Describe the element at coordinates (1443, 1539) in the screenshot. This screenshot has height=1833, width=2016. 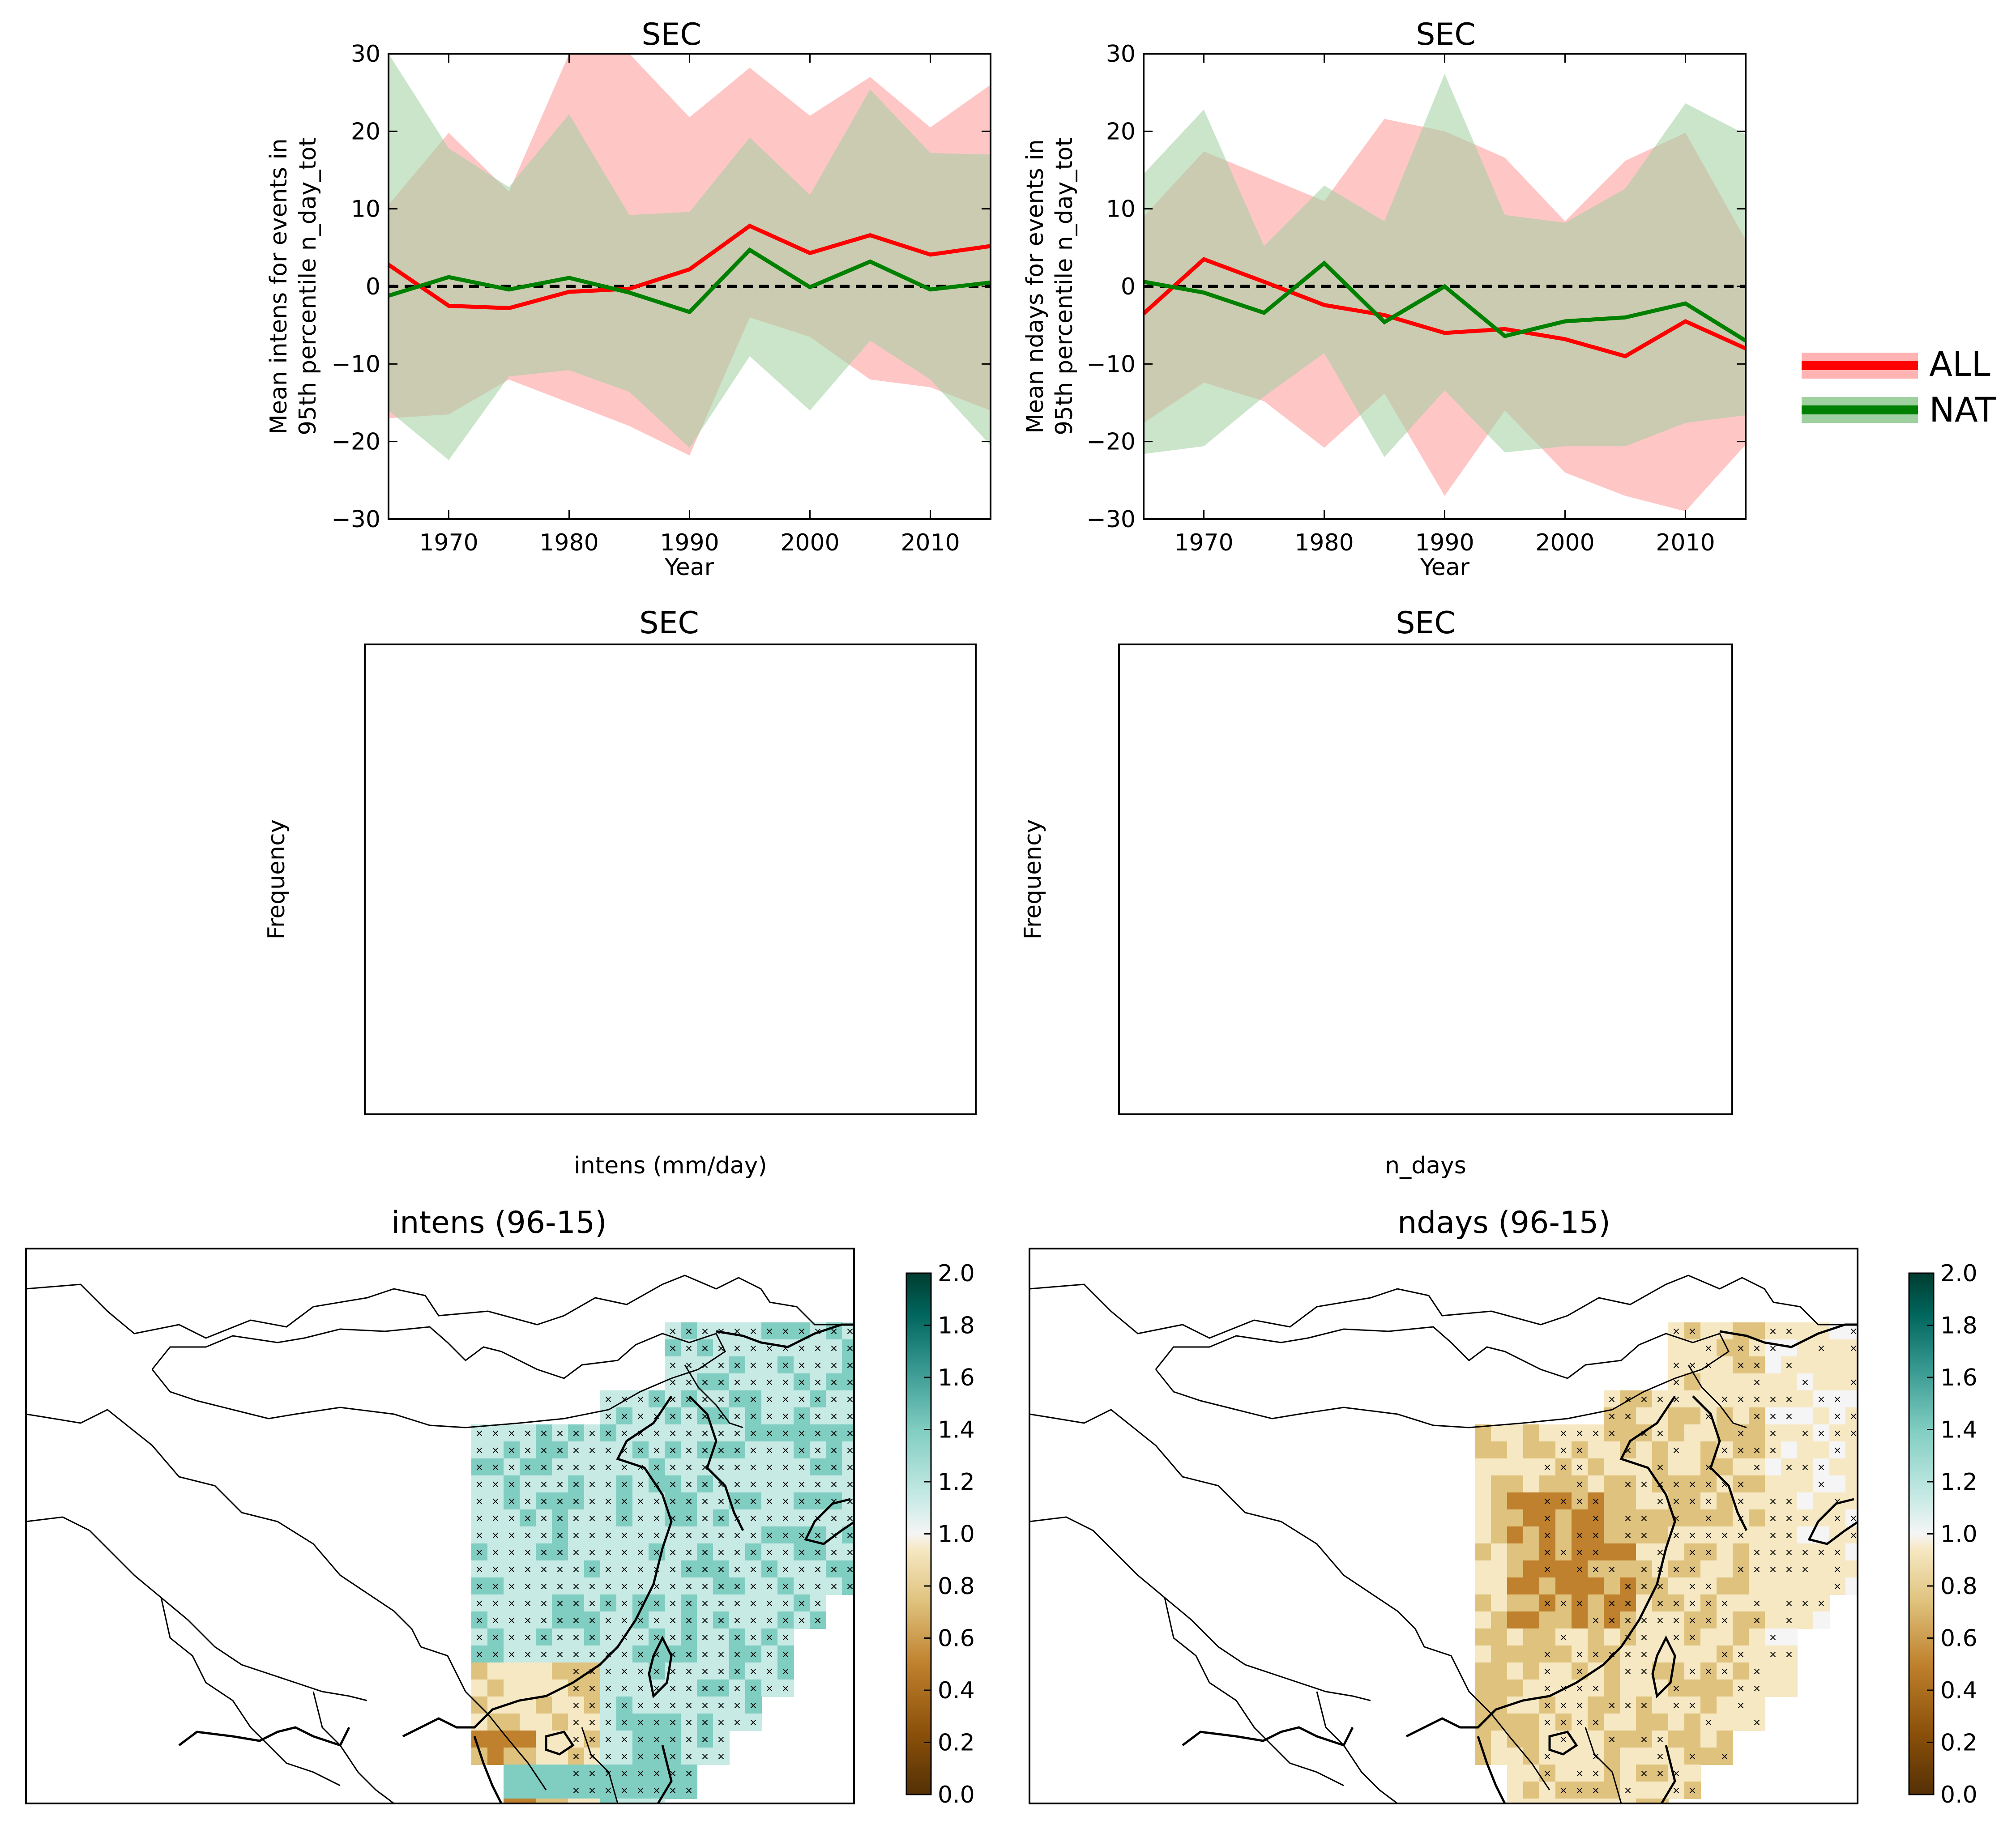
I see `map-ndays-country-borders` at that location.